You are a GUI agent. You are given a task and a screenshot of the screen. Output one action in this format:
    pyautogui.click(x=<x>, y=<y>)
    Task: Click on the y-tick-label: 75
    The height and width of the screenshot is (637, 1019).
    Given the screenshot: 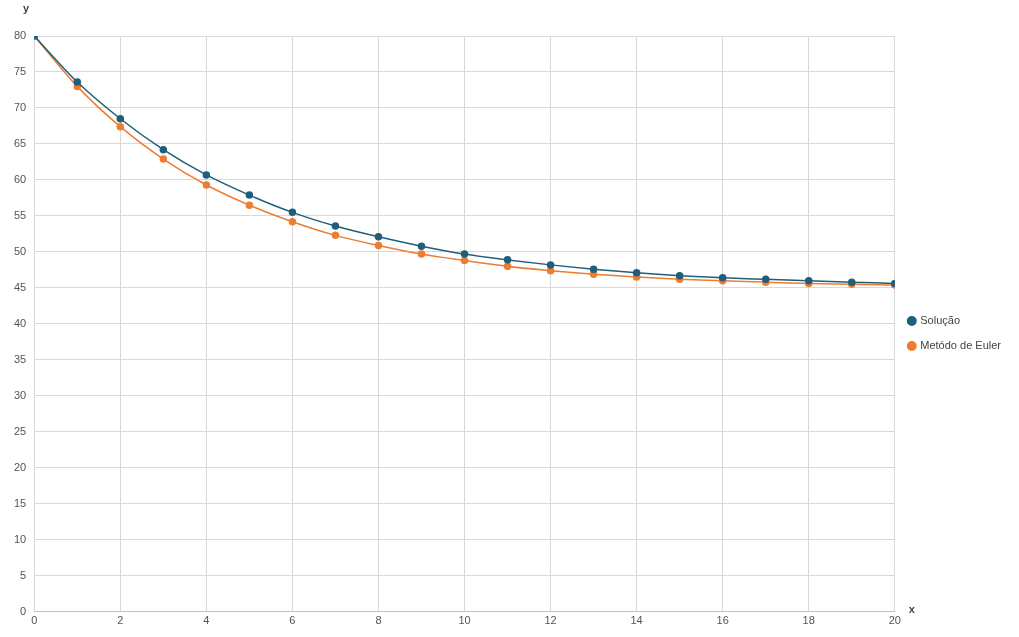 What is the action you would take?
    pyautogui.click(x=20, y=71)
    